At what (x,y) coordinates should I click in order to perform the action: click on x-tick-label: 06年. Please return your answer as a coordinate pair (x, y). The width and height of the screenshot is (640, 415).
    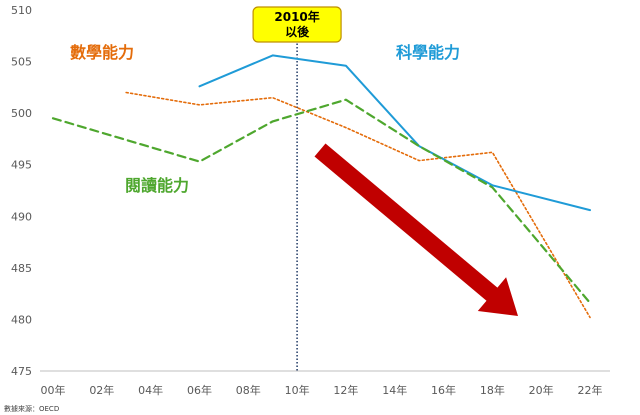
    Looking at the image, I should click on (199, 390).